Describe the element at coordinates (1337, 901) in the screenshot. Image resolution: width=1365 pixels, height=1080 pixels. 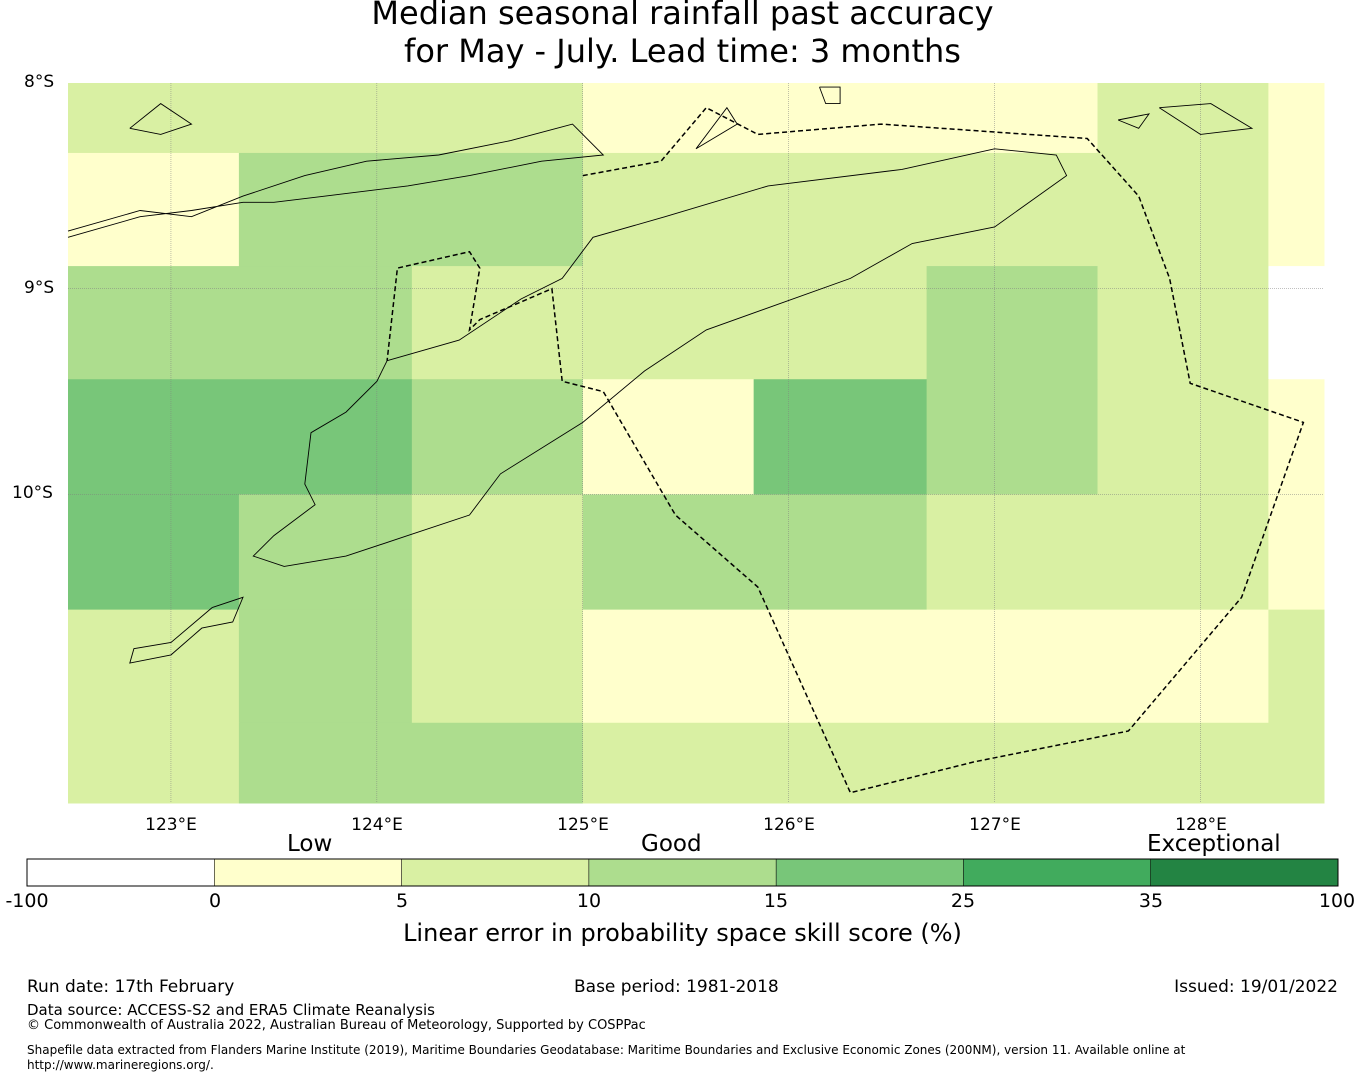
I see `colorbar-tick: 100` at that location.